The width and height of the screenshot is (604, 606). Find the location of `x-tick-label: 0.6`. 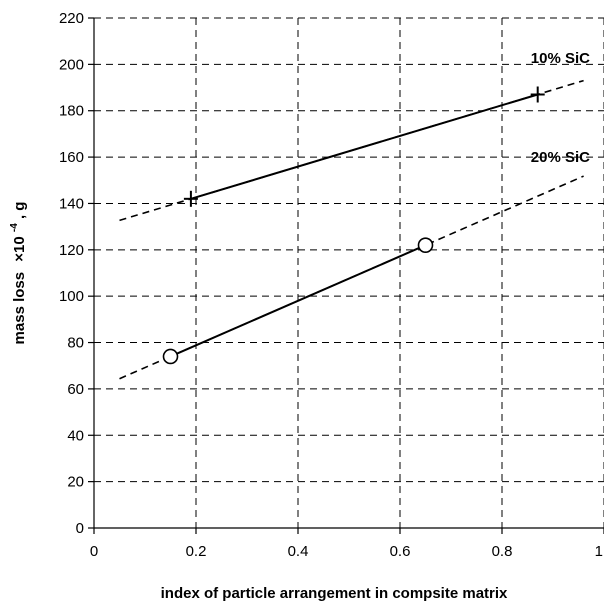

x-tick-label: 0.6 is located at coordinates (400, 551).